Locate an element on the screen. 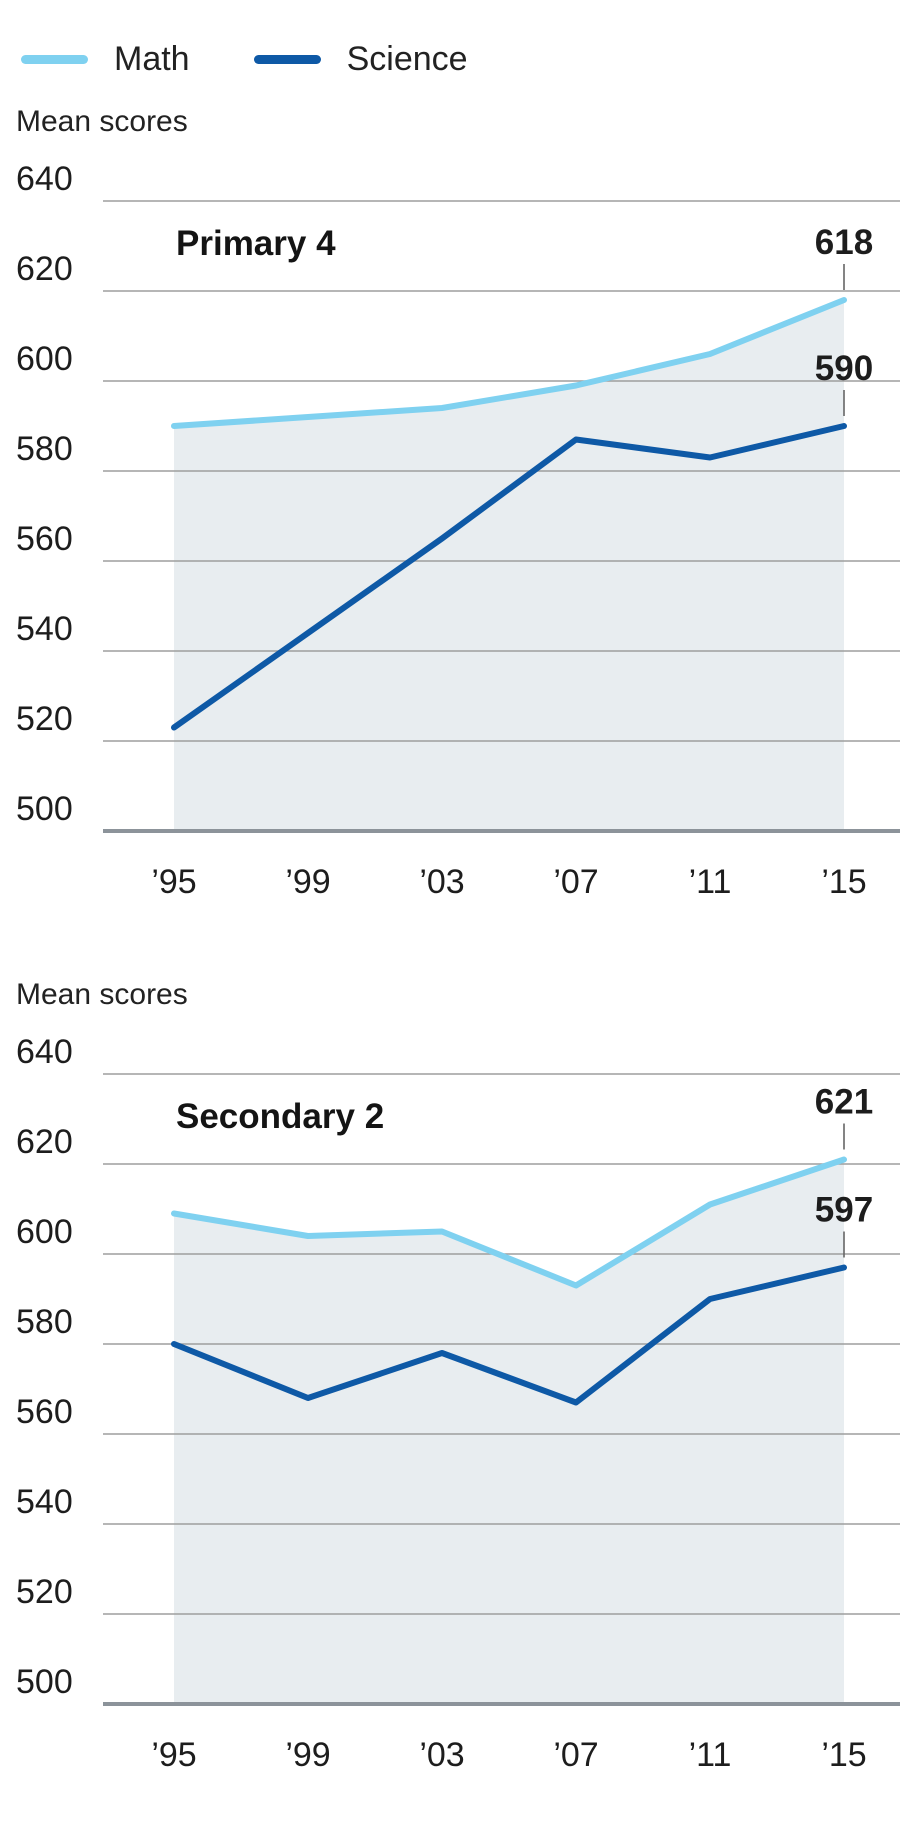  chart-legend: Math Science is located at coordinates (458, 59).